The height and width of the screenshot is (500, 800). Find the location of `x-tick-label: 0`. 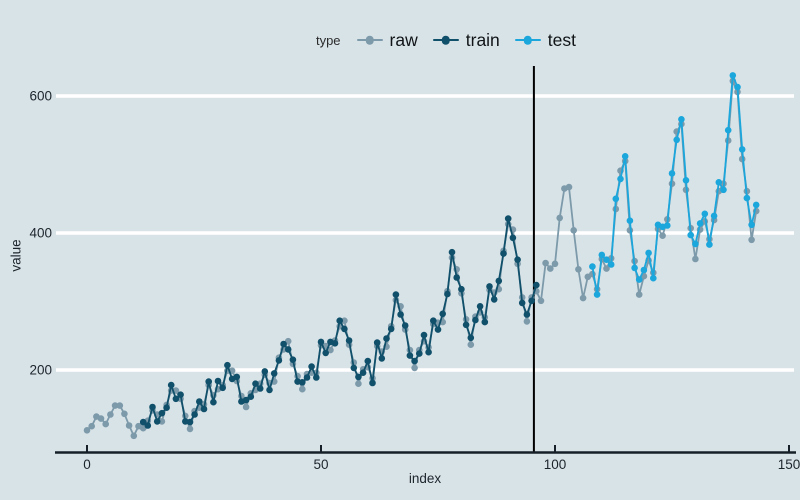

x-tick-label: 0 is located at coordinates (87, 464).